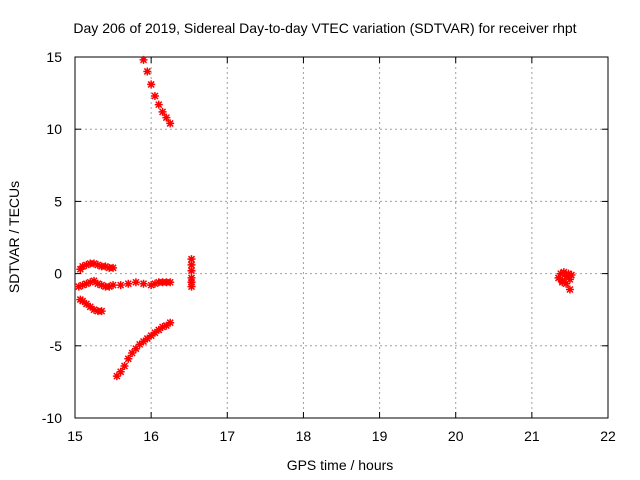 The height and width of the screenshot is (480, 640). I want to click on y-tick-label: 10, so click(54, 129).